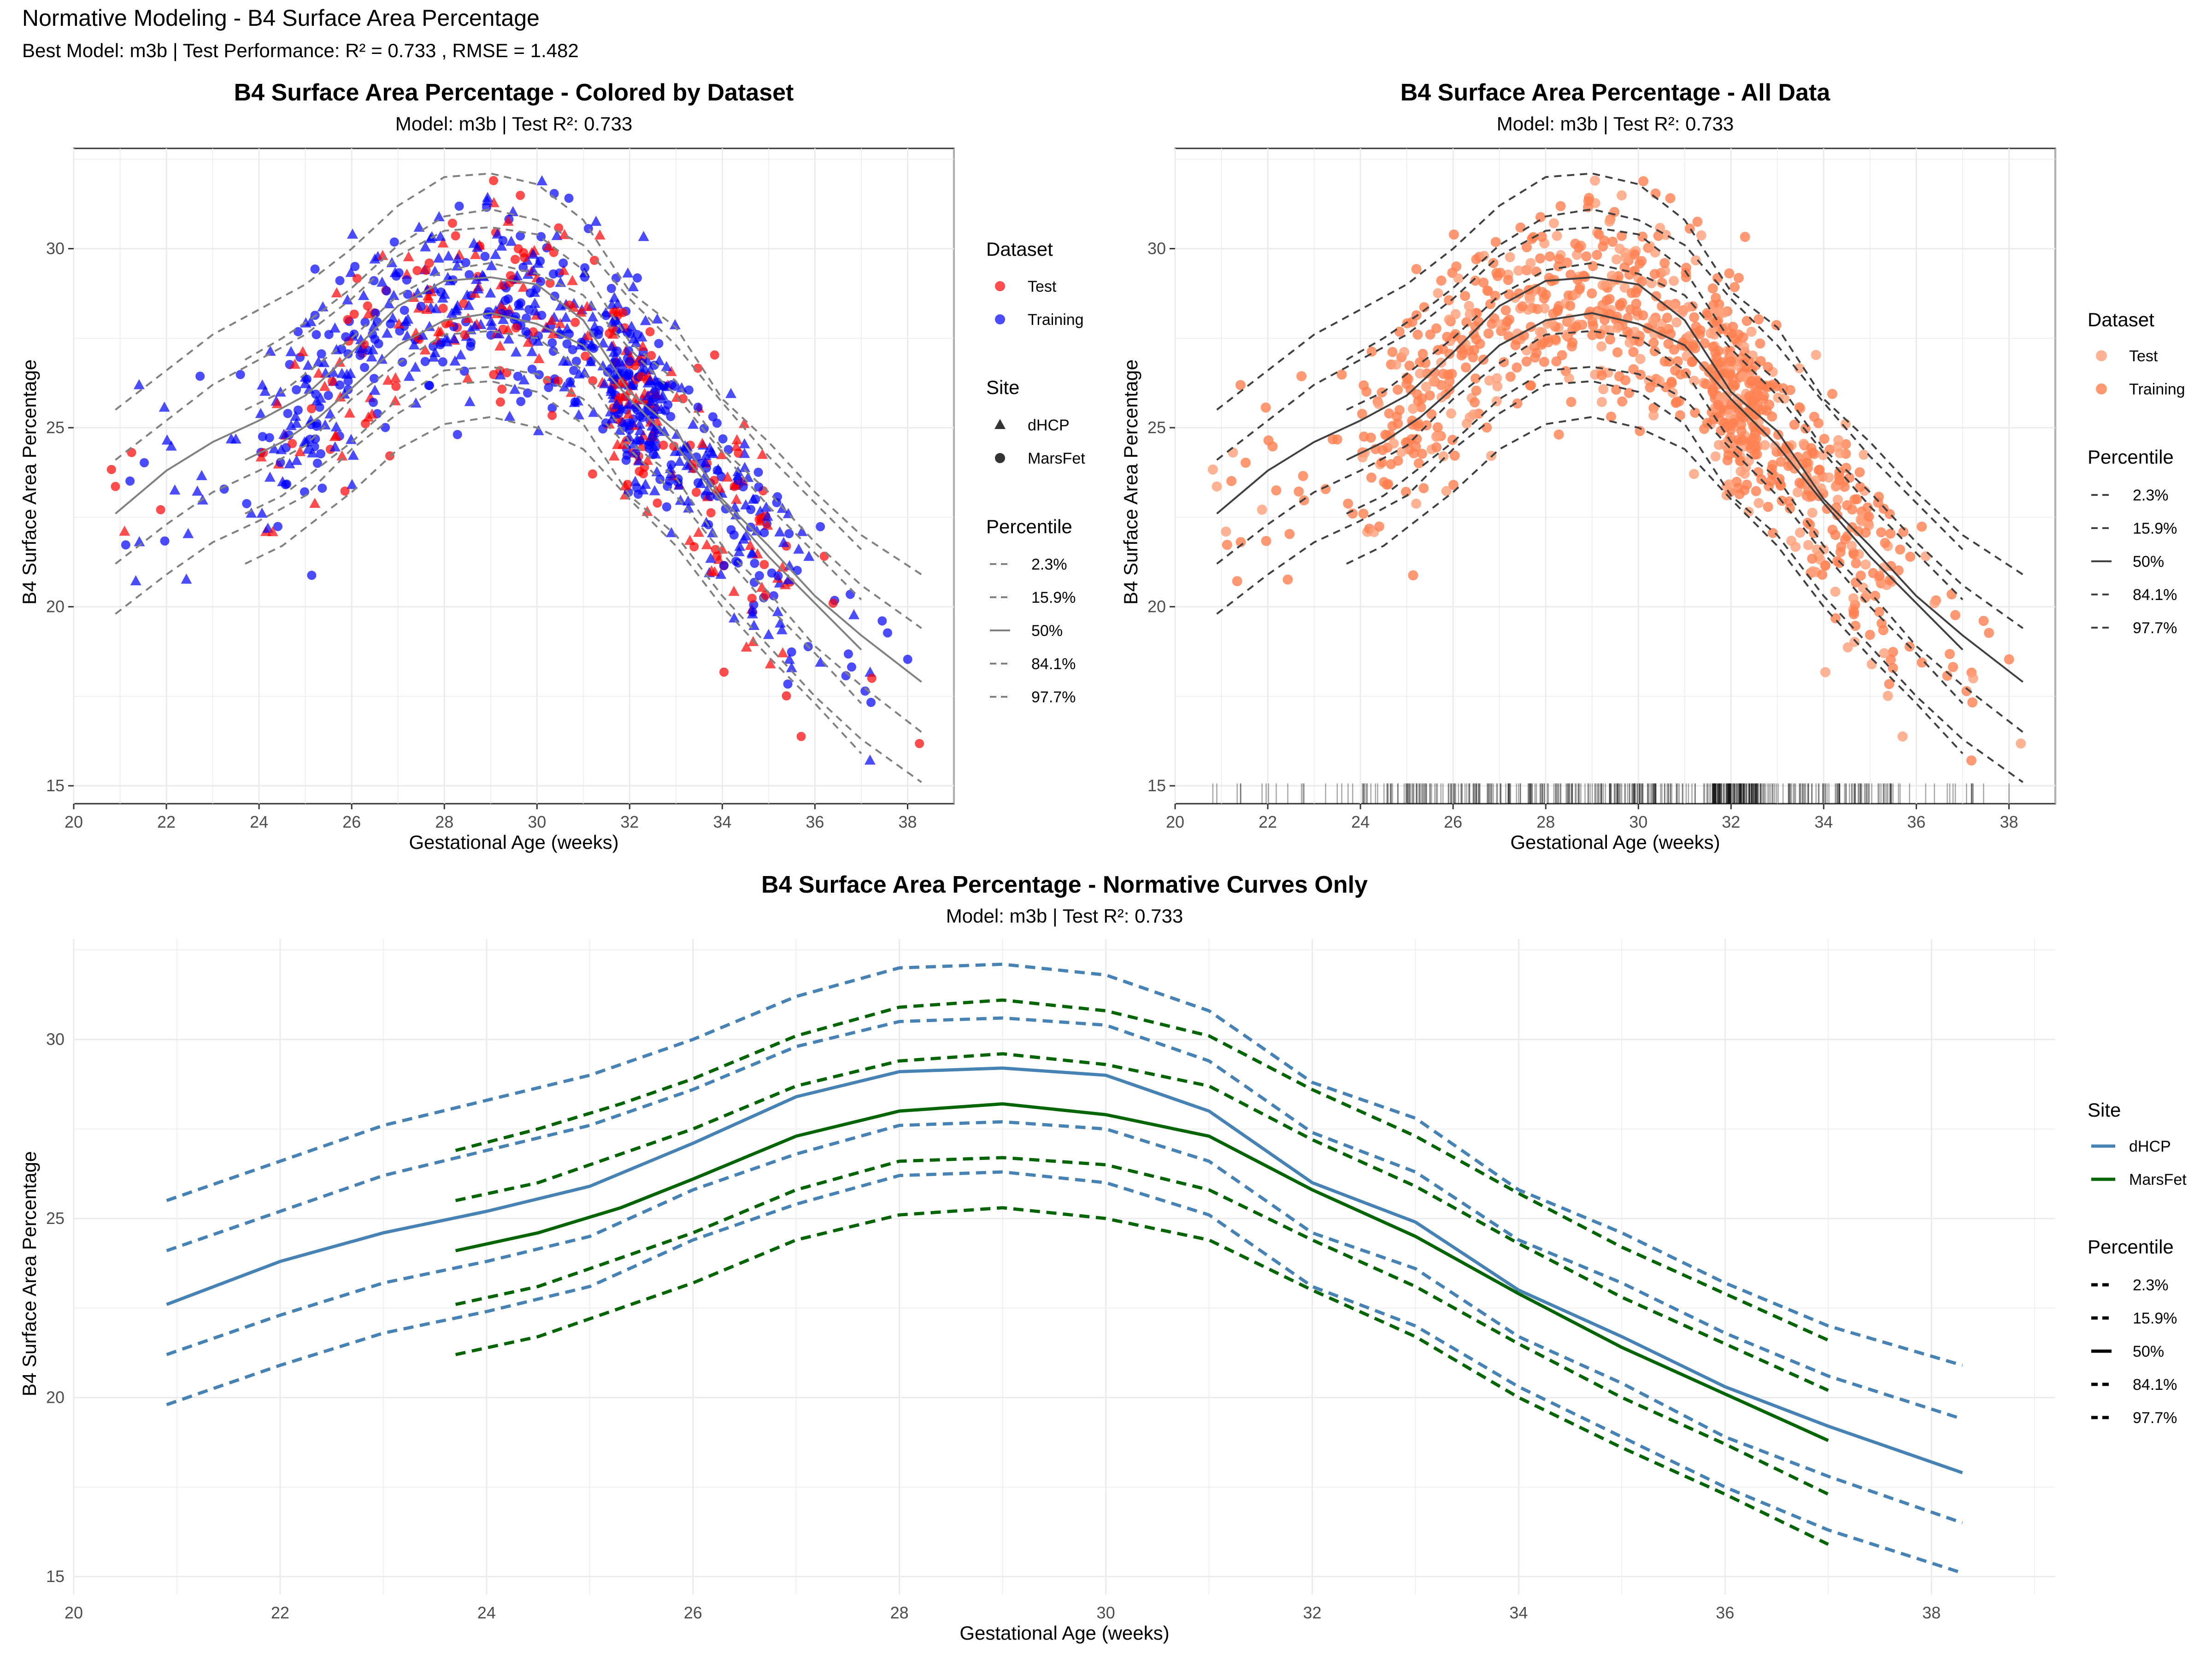 The image size is (2212, 1659). Describe the element at coordinates (2101, 355) in the screenshot. I see `legend-key-point` at that location.